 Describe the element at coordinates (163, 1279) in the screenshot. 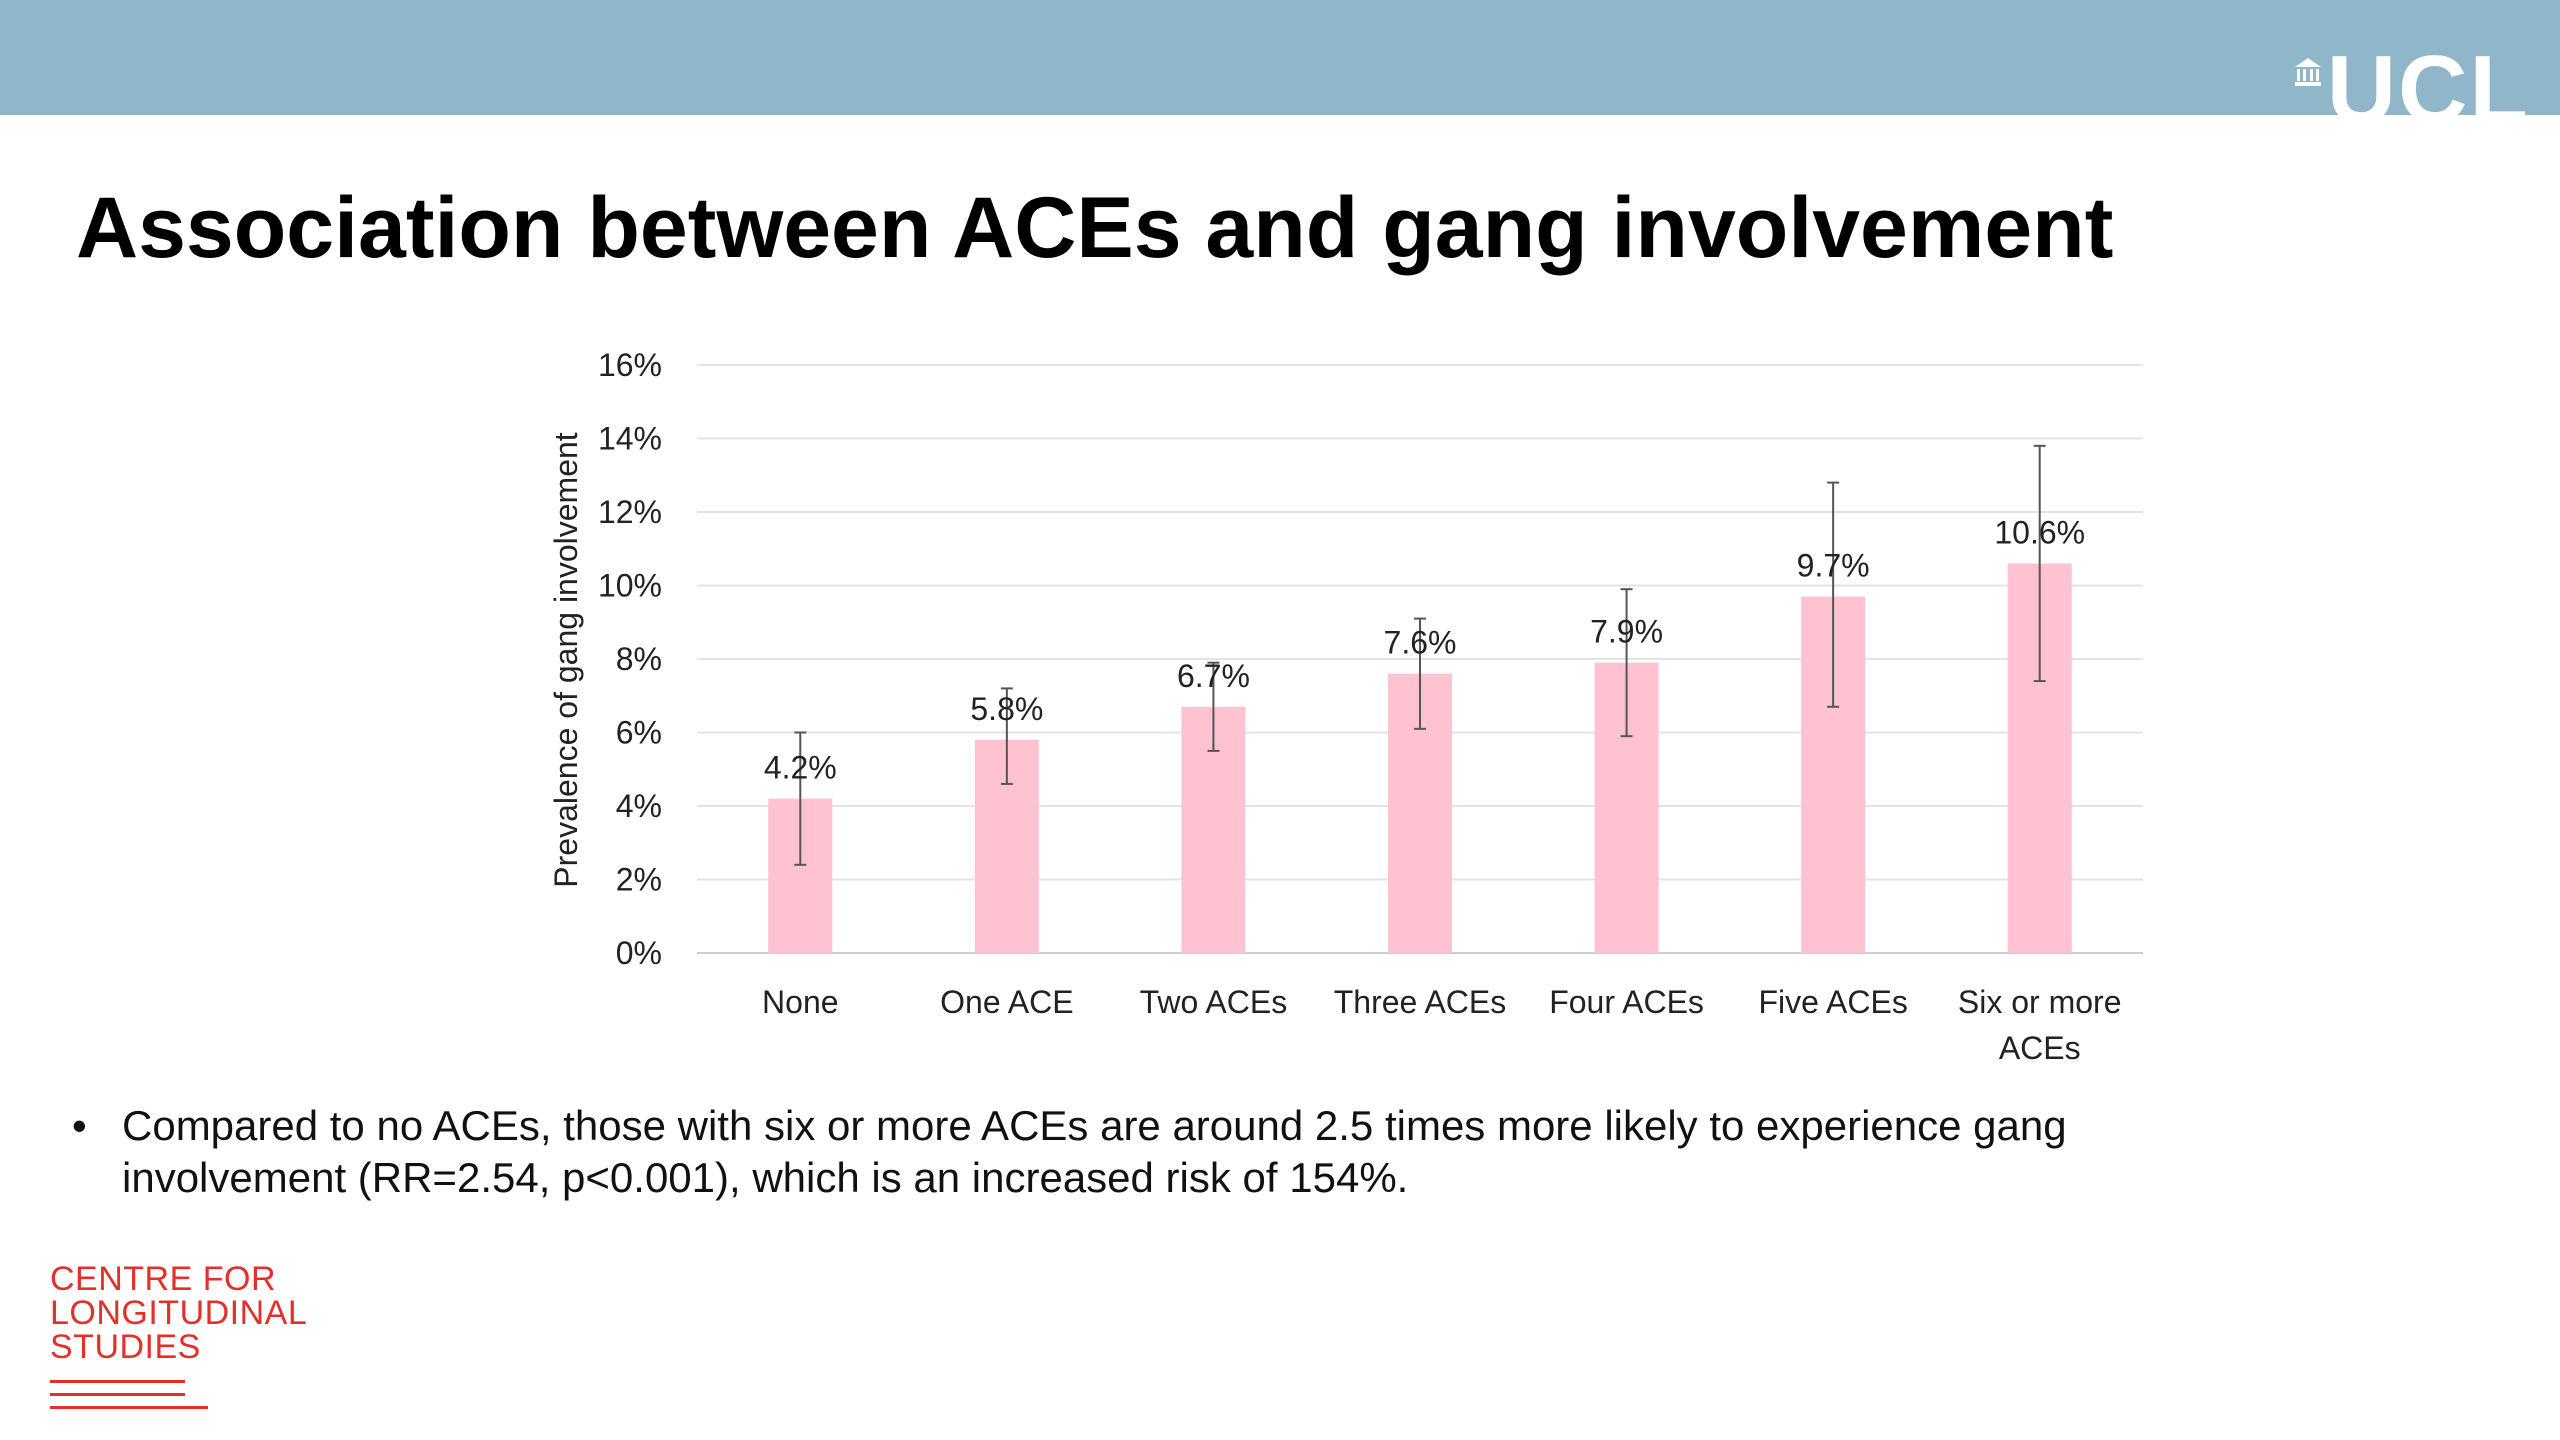

I see `cls-logo-line-1: CENTRE FOR` at that location.